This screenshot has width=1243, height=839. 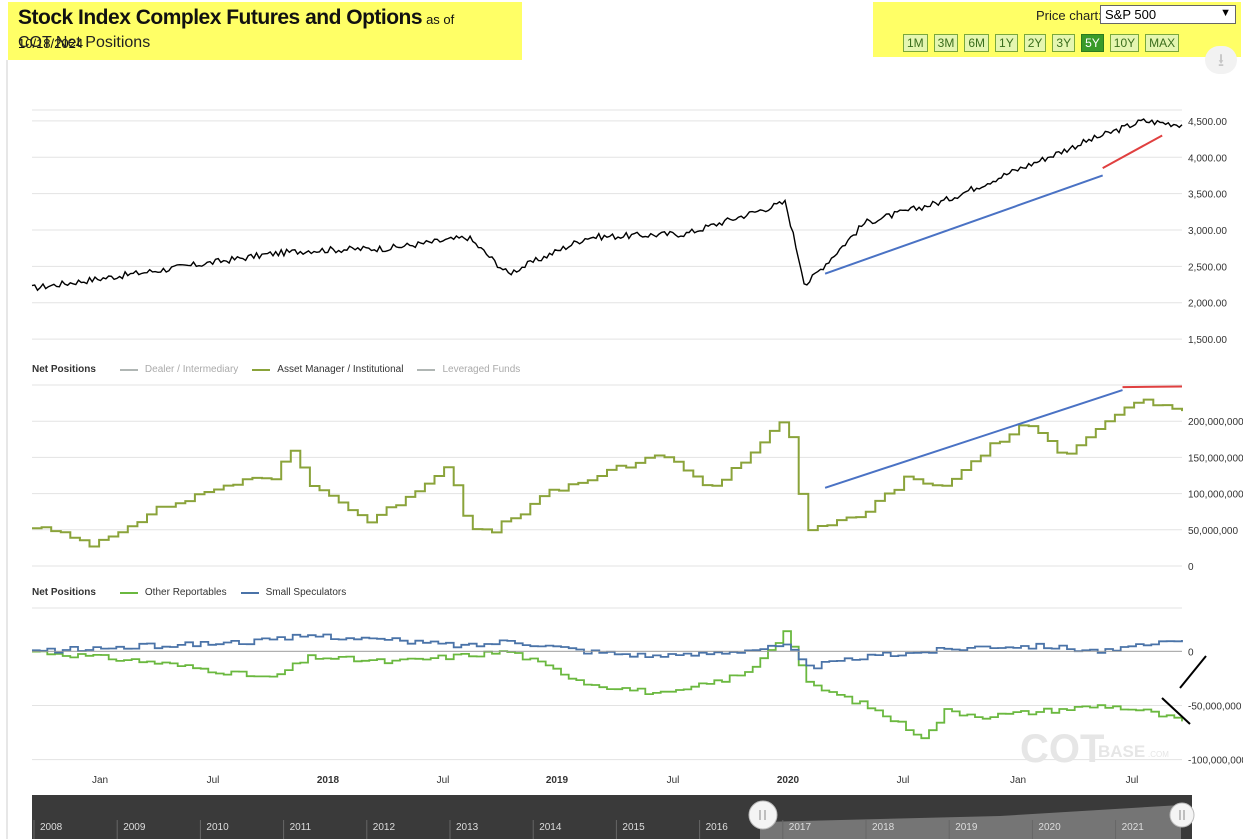 I want to click on series-line-other-reportables, so click(x=607, y=685).